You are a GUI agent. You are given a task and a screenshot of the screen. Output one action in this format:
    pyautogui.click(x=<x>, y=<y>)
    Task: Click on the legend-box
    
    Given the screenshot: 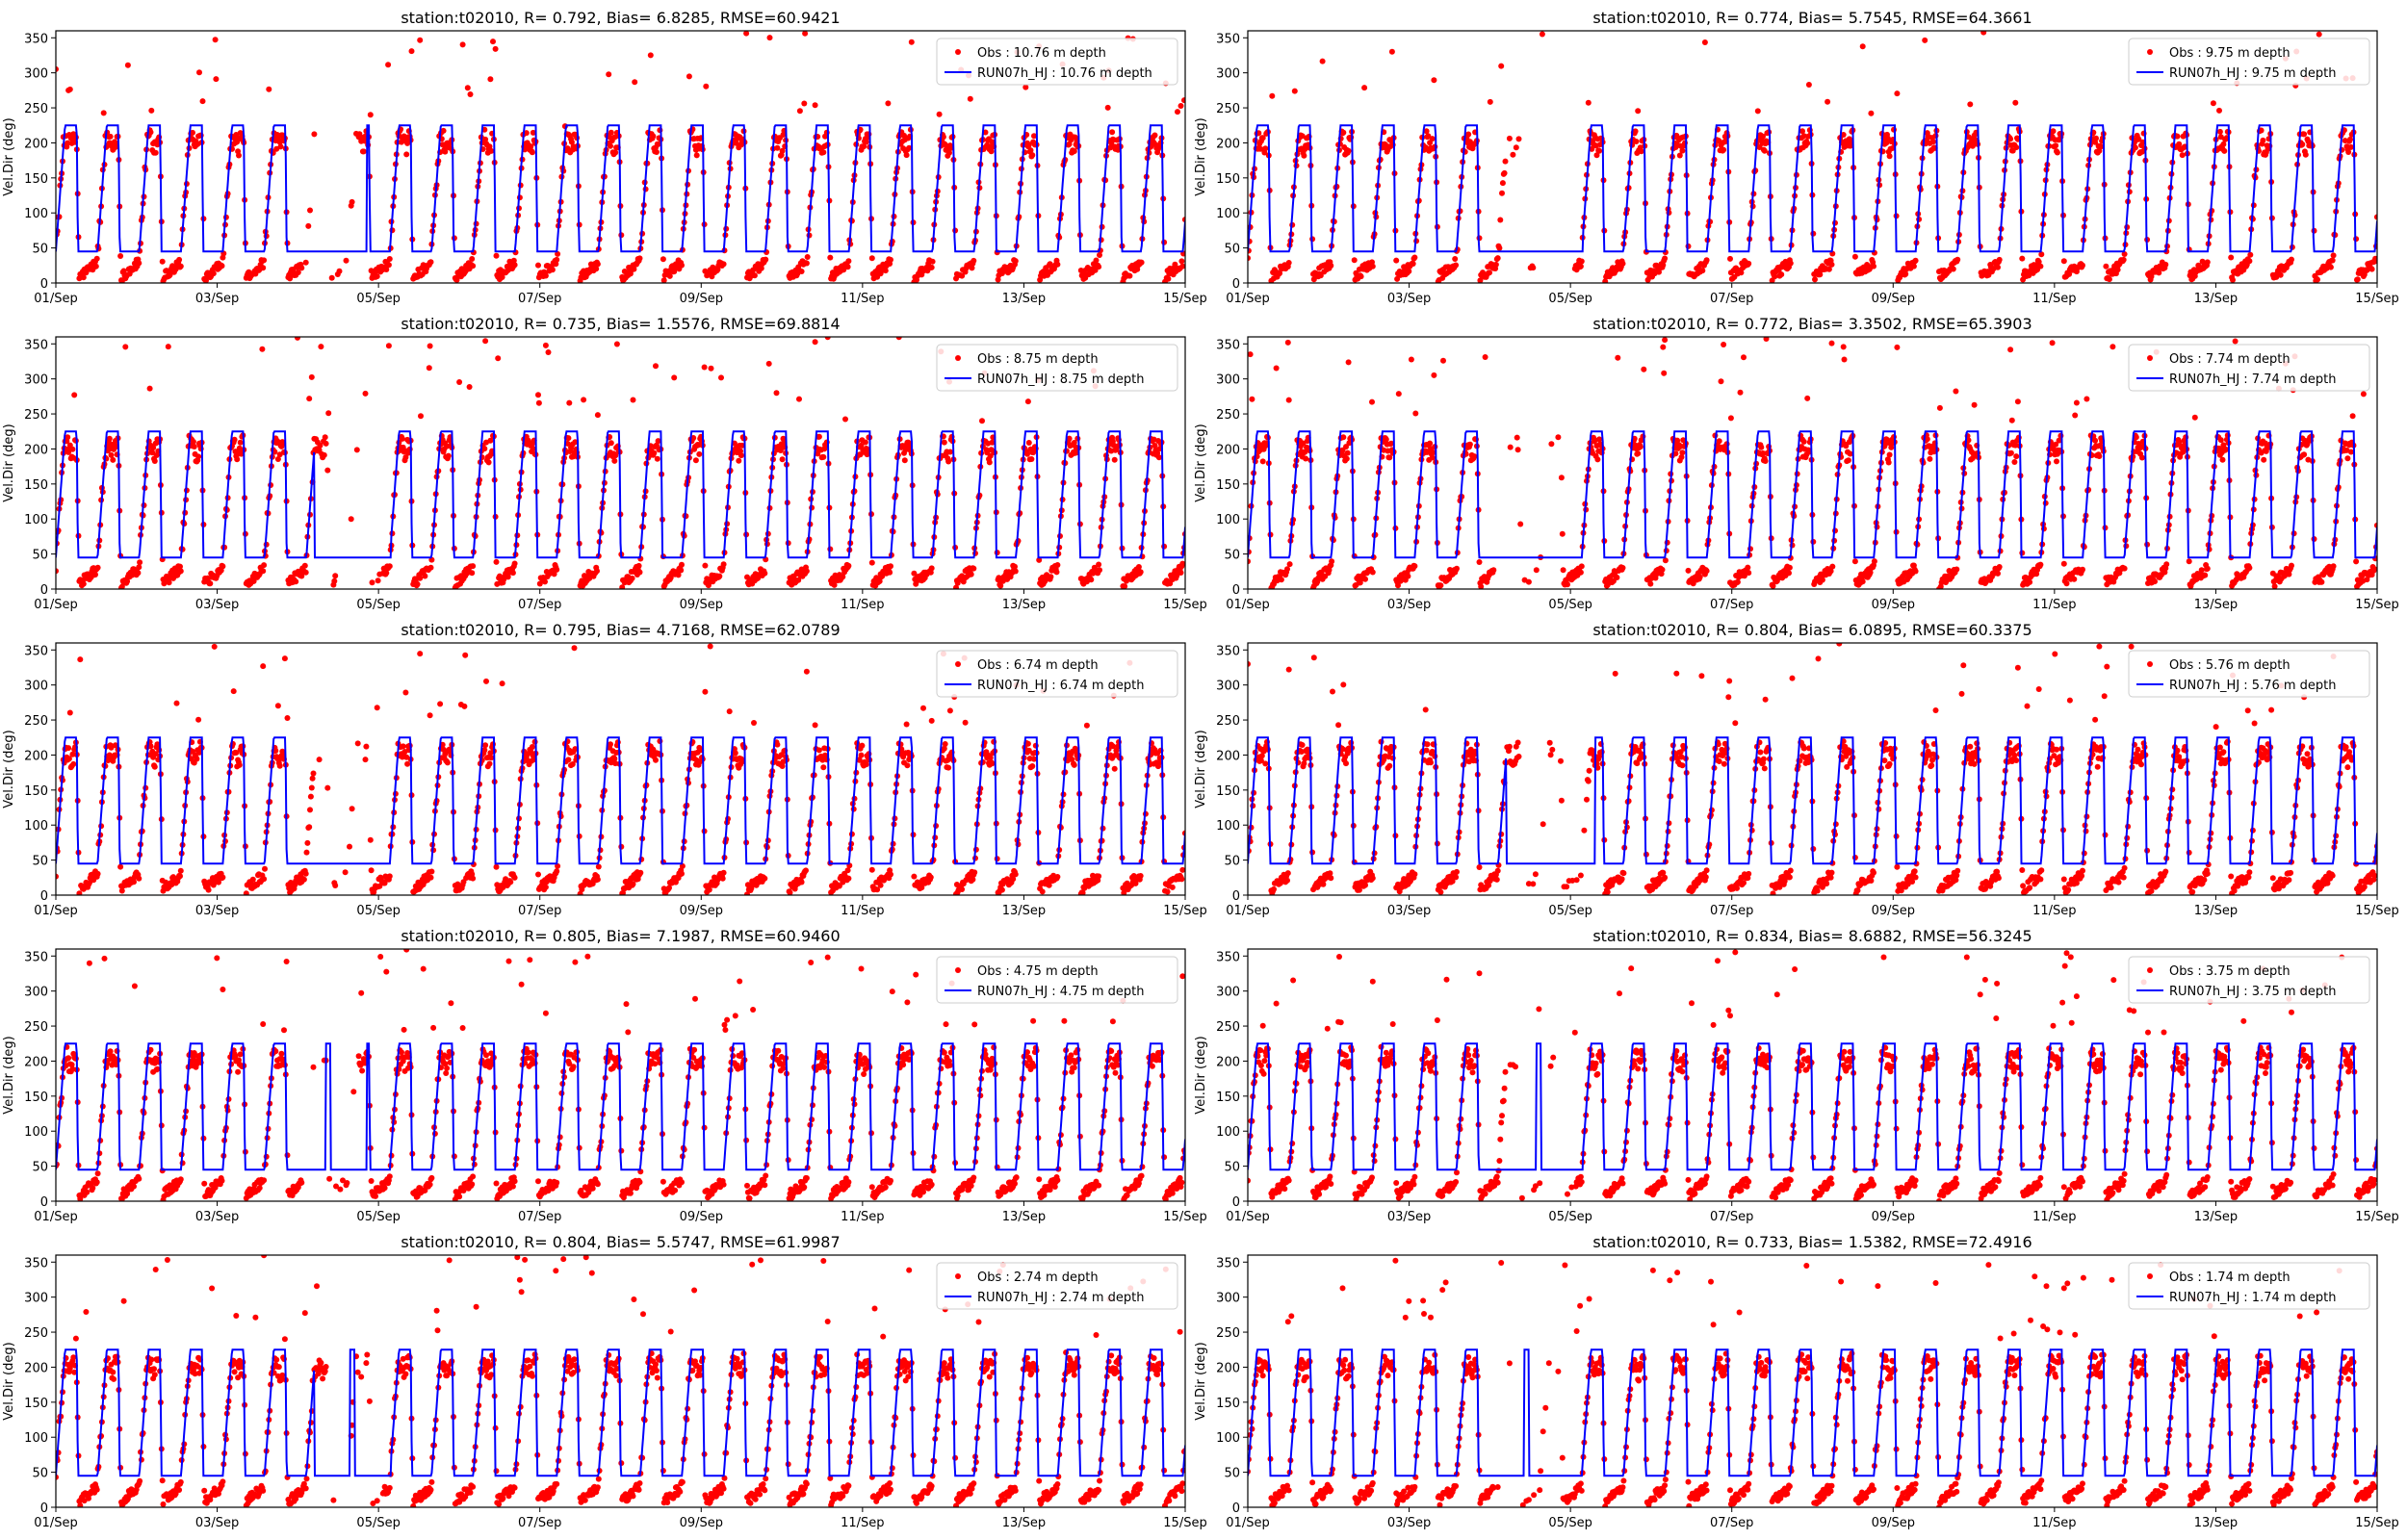 What is the action you would take?
    pyautogui.click(x=2249, y=62)
    